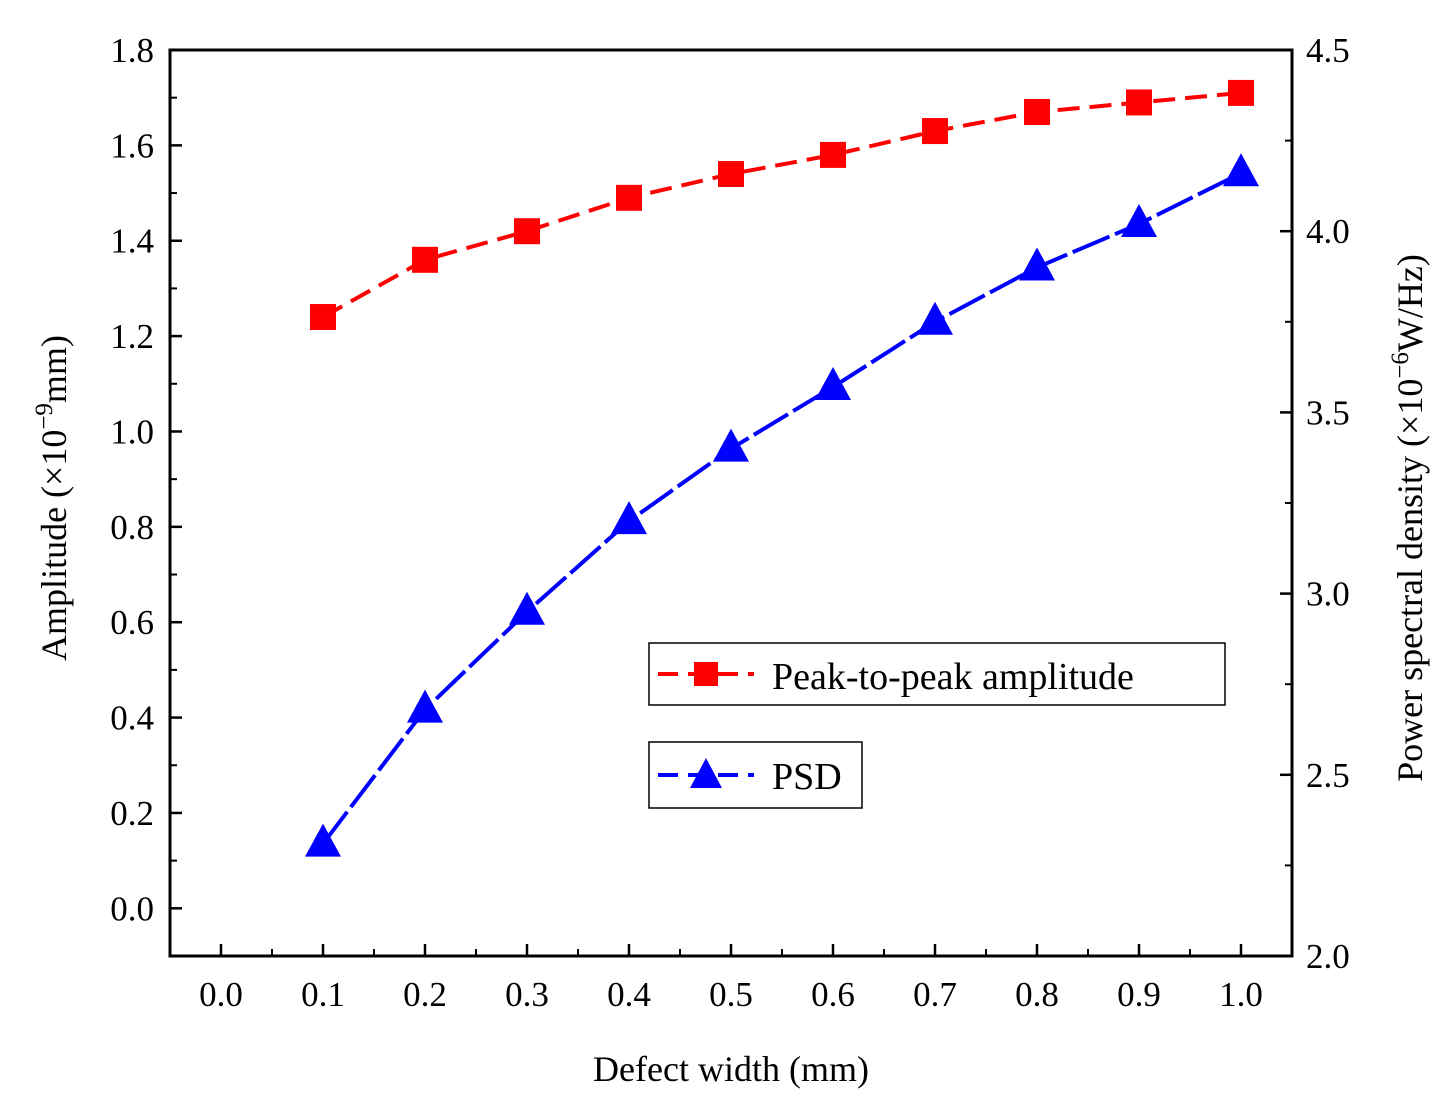  What do you see at coordinates (706, 773) in the screenshot?
I see `legend-triangle-marker` at bounding box center [706, 773].